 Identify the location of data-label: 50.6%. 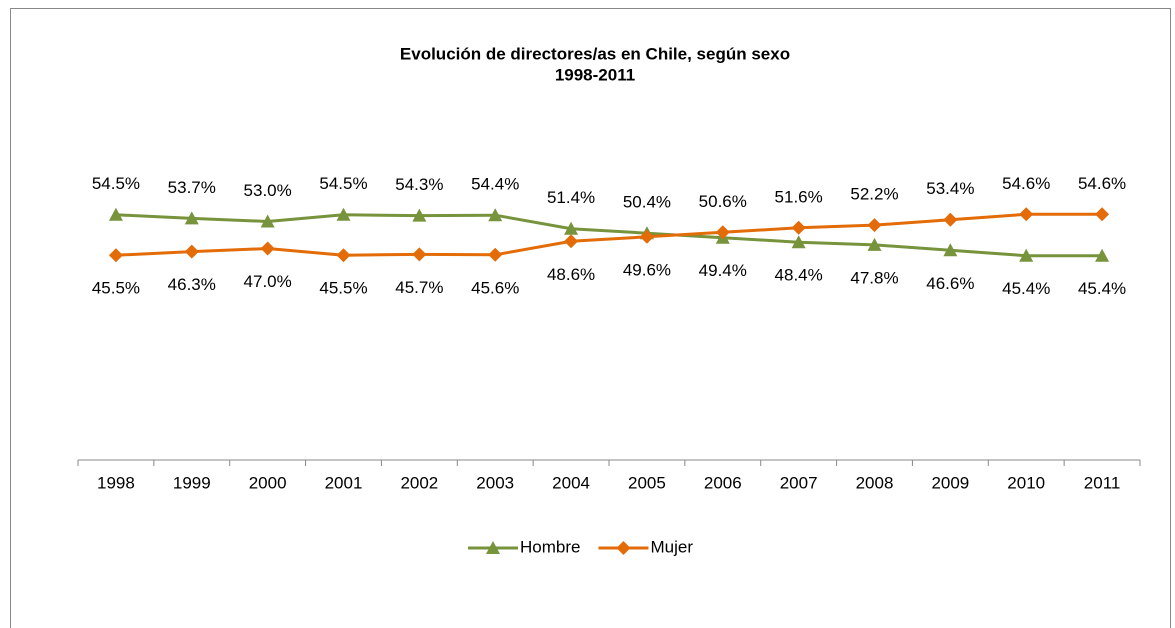
(723, 201).